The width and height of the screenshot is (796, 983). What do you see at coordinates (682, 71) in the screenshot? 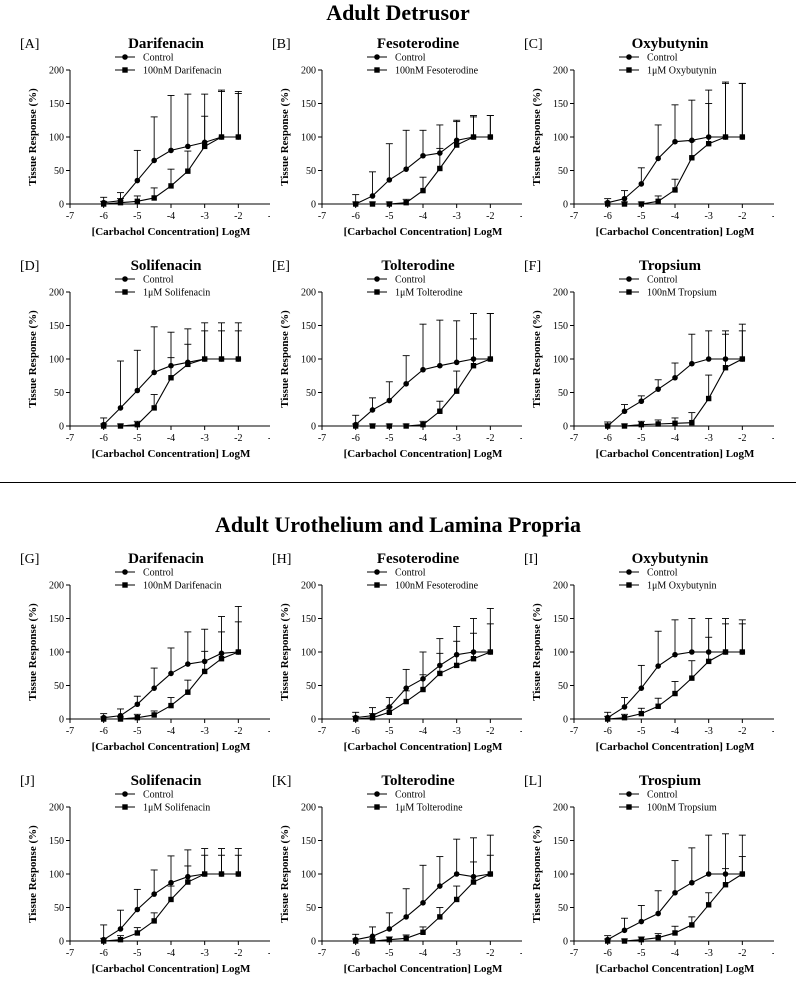
I see `legend-label: 1μM Oxybutynin` at bounding box center [682, 71].